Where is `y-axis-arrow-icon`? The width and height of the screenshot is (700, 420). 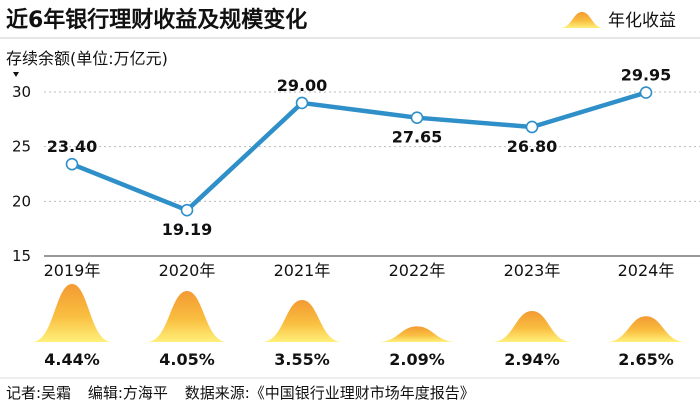 y-axis-arrow-icon is located at coordinates (16, 74).